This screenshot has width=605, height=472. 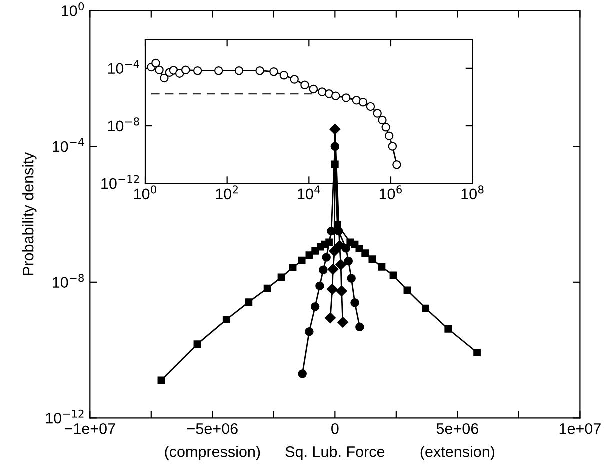 What do you see at coordinates (227, 193) in the screenshot?
I see `x-tick-label: 10$^{2}$` at bounding box center [227, 193].